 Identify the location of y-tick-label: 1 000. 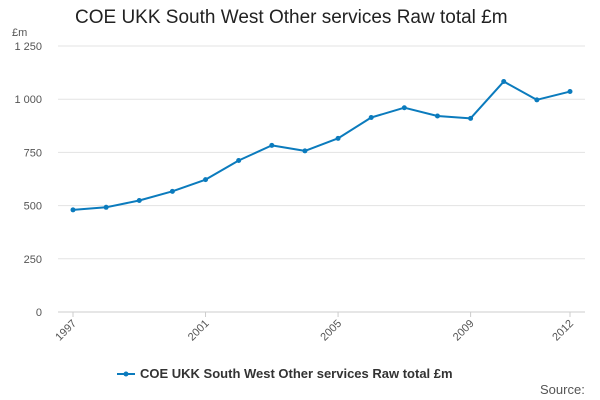
(28, 100).